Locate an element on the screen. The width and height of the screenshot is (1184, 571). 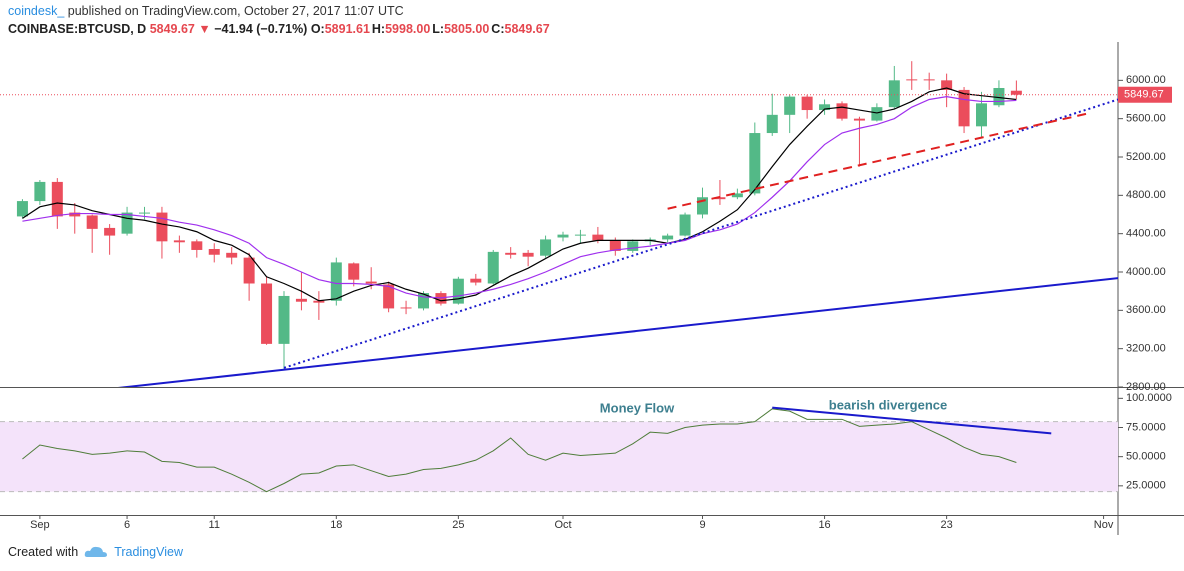
annotation: bearish divergence is located at coordinates (888, 404).